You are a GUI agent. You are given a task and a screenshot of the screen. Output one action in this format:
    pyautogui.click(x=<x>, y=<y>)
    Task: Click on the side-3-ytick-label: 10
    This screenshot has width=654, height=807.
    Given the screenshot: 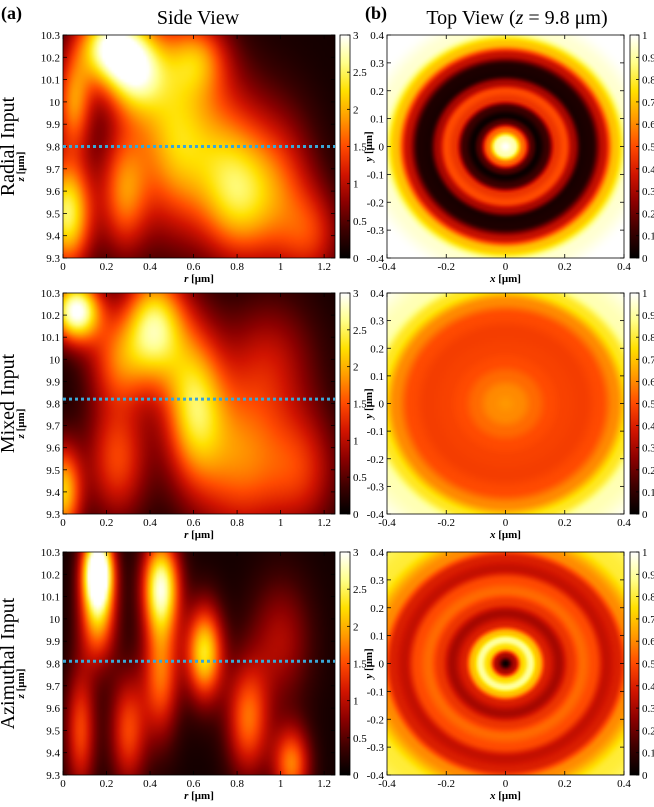 What is the action you would take?
    pyautogui.click(x=55, y=620)
    